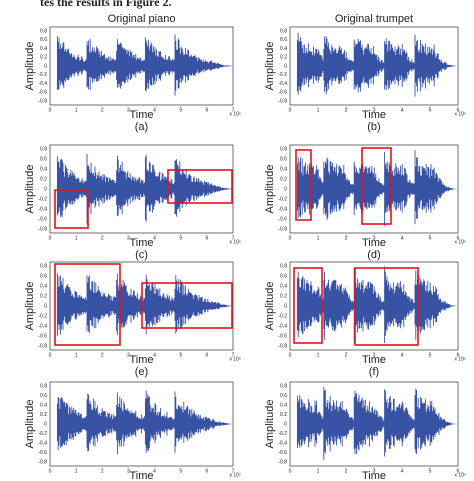 Image resolution: width=474 pixels, height=481 pixels. I want to click on caption: (d), so click(373, 255).